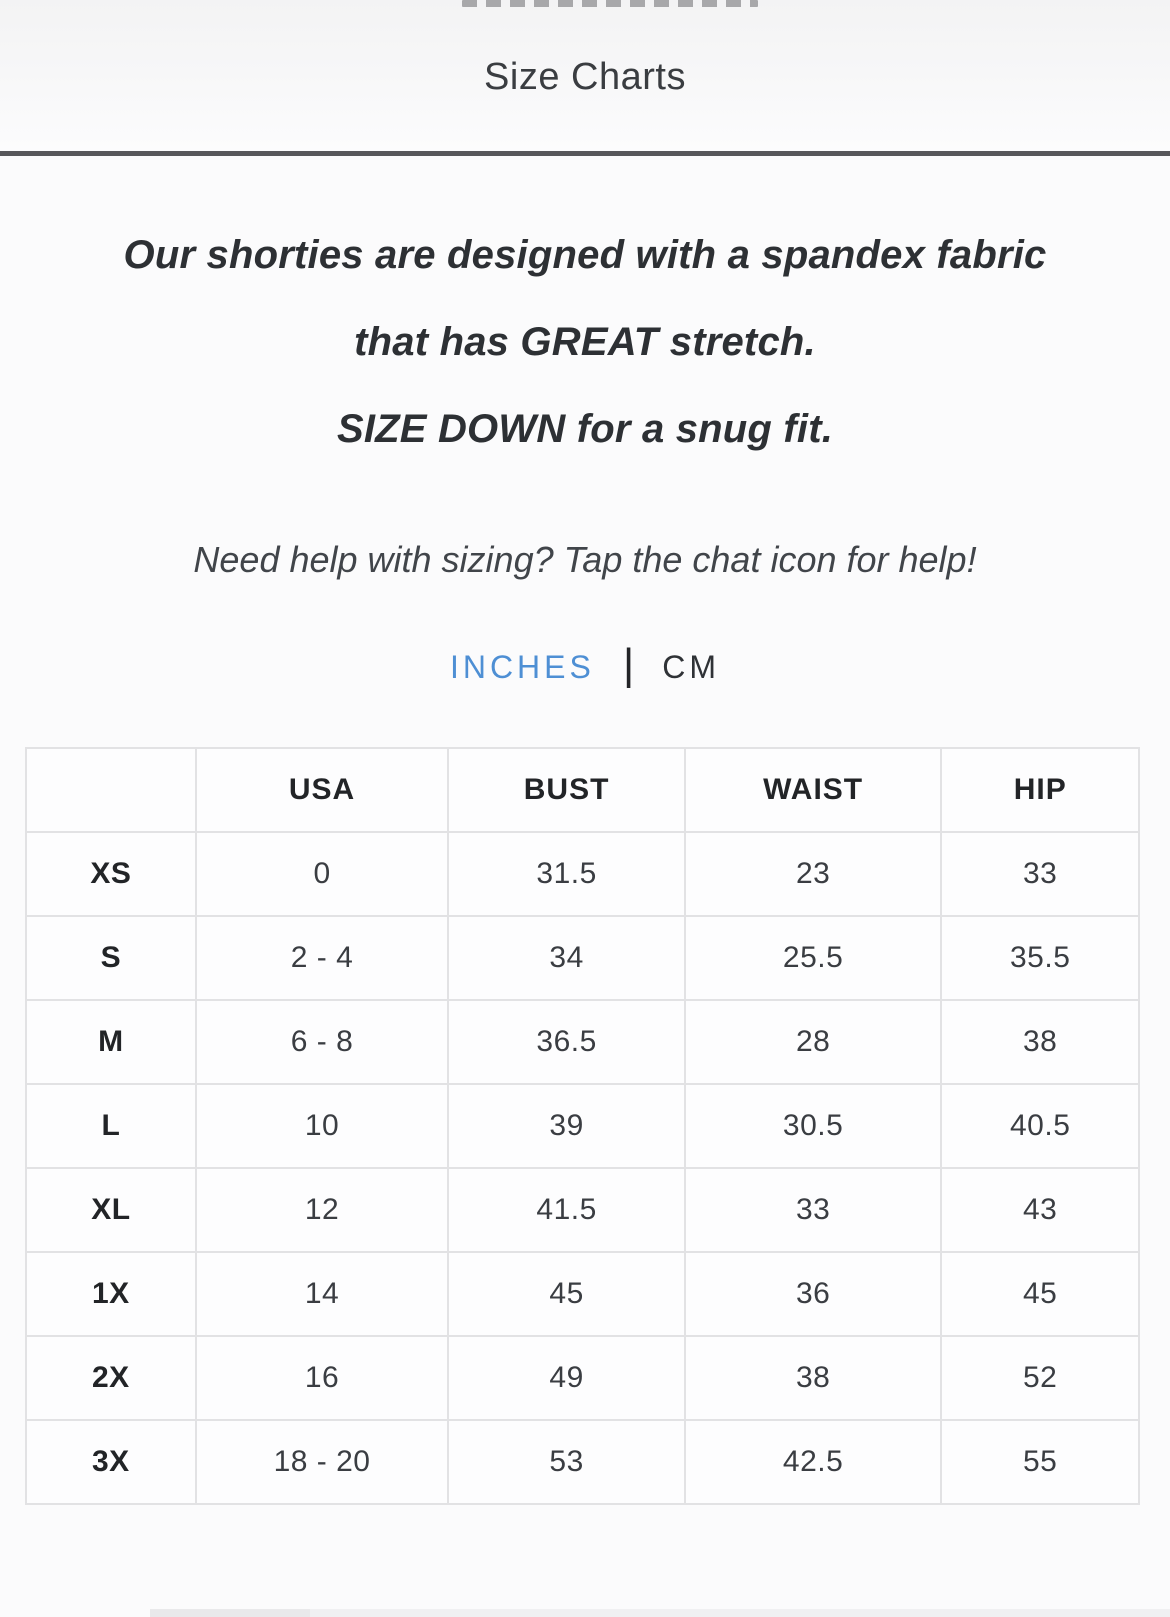 This screenshot has height=1617, width=1170. Describe the element at coordinates (322, 1378) in the screenshot. I see `cell-usa: 16` at that location.